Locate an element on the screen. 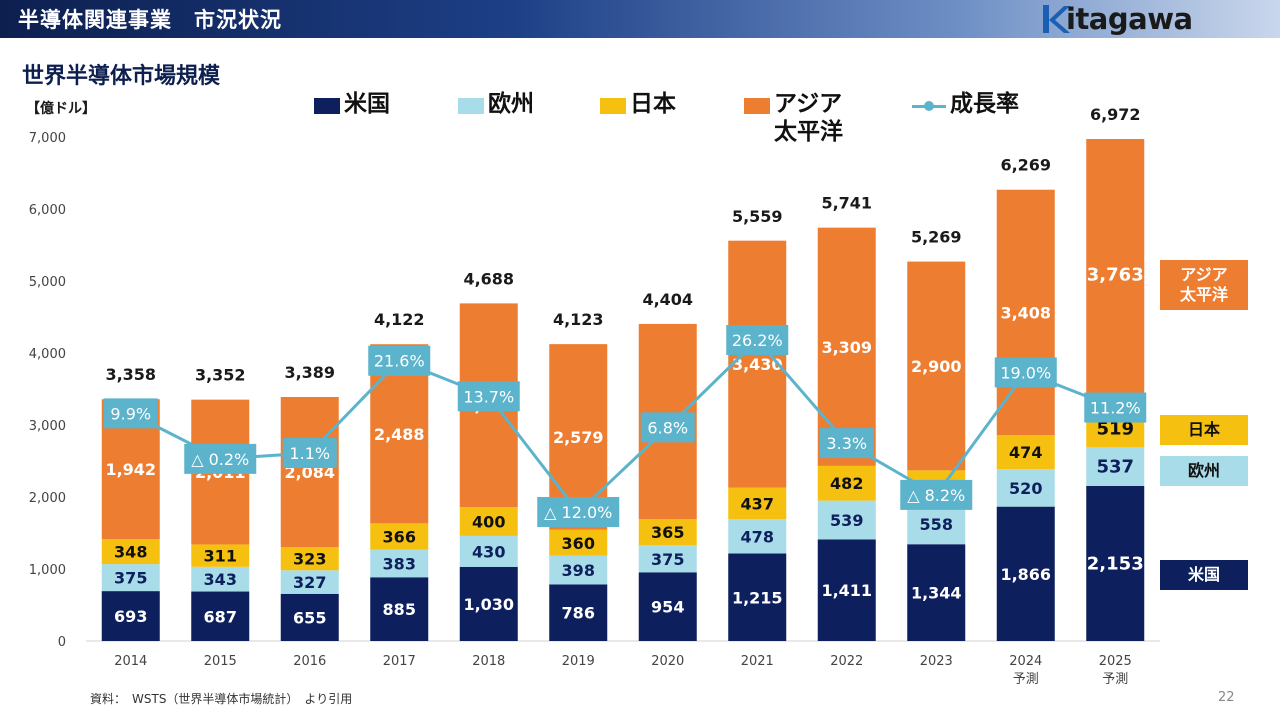  bar-total-label: 3,352 is located at coordinates (220, 375).